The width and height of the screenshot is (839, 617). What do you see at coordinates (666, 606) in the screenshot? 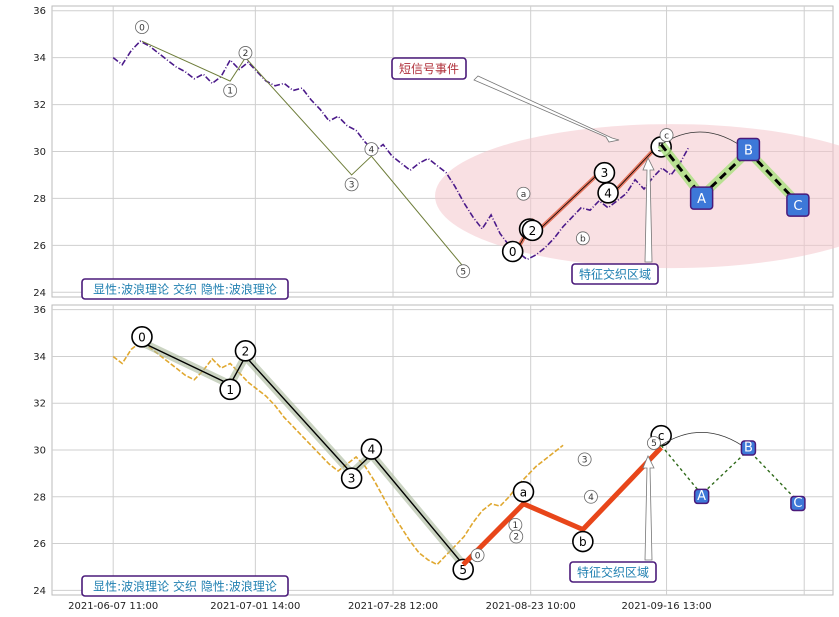
I see `x-tick-label: 2021-09-16 13:00` at bounding box center [666, 606].